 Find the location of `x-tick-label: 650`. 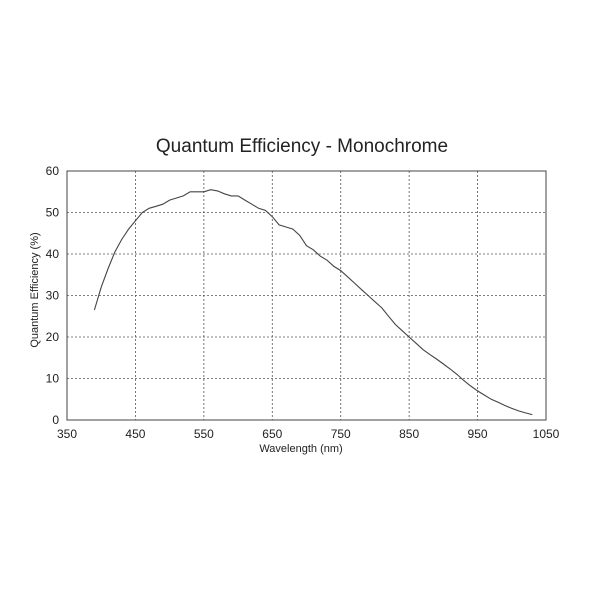

x-tick-label: 650 is located at coordinates (272, 434).